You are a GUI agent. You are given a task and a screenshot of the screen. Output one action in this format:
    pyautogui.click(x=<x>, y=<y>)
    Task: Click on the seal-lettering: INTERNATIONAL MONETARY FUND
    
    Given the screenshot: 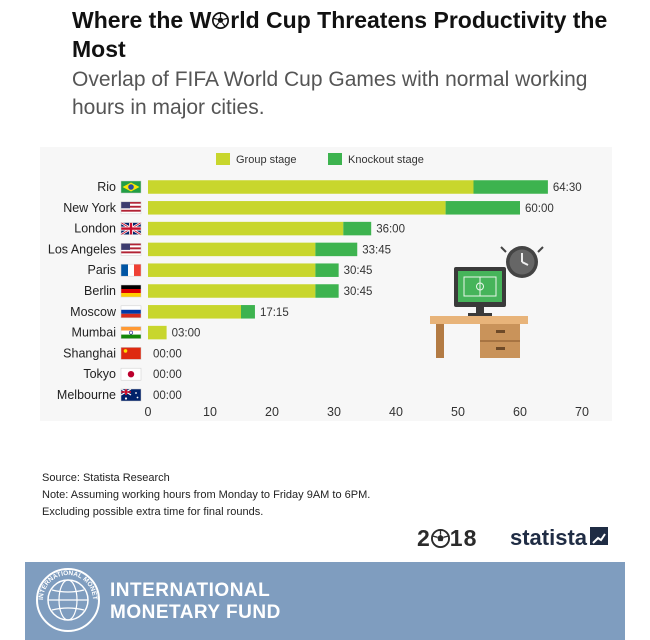 What is the action you would take?
    pyautogui.click(x=66, y=583)
    